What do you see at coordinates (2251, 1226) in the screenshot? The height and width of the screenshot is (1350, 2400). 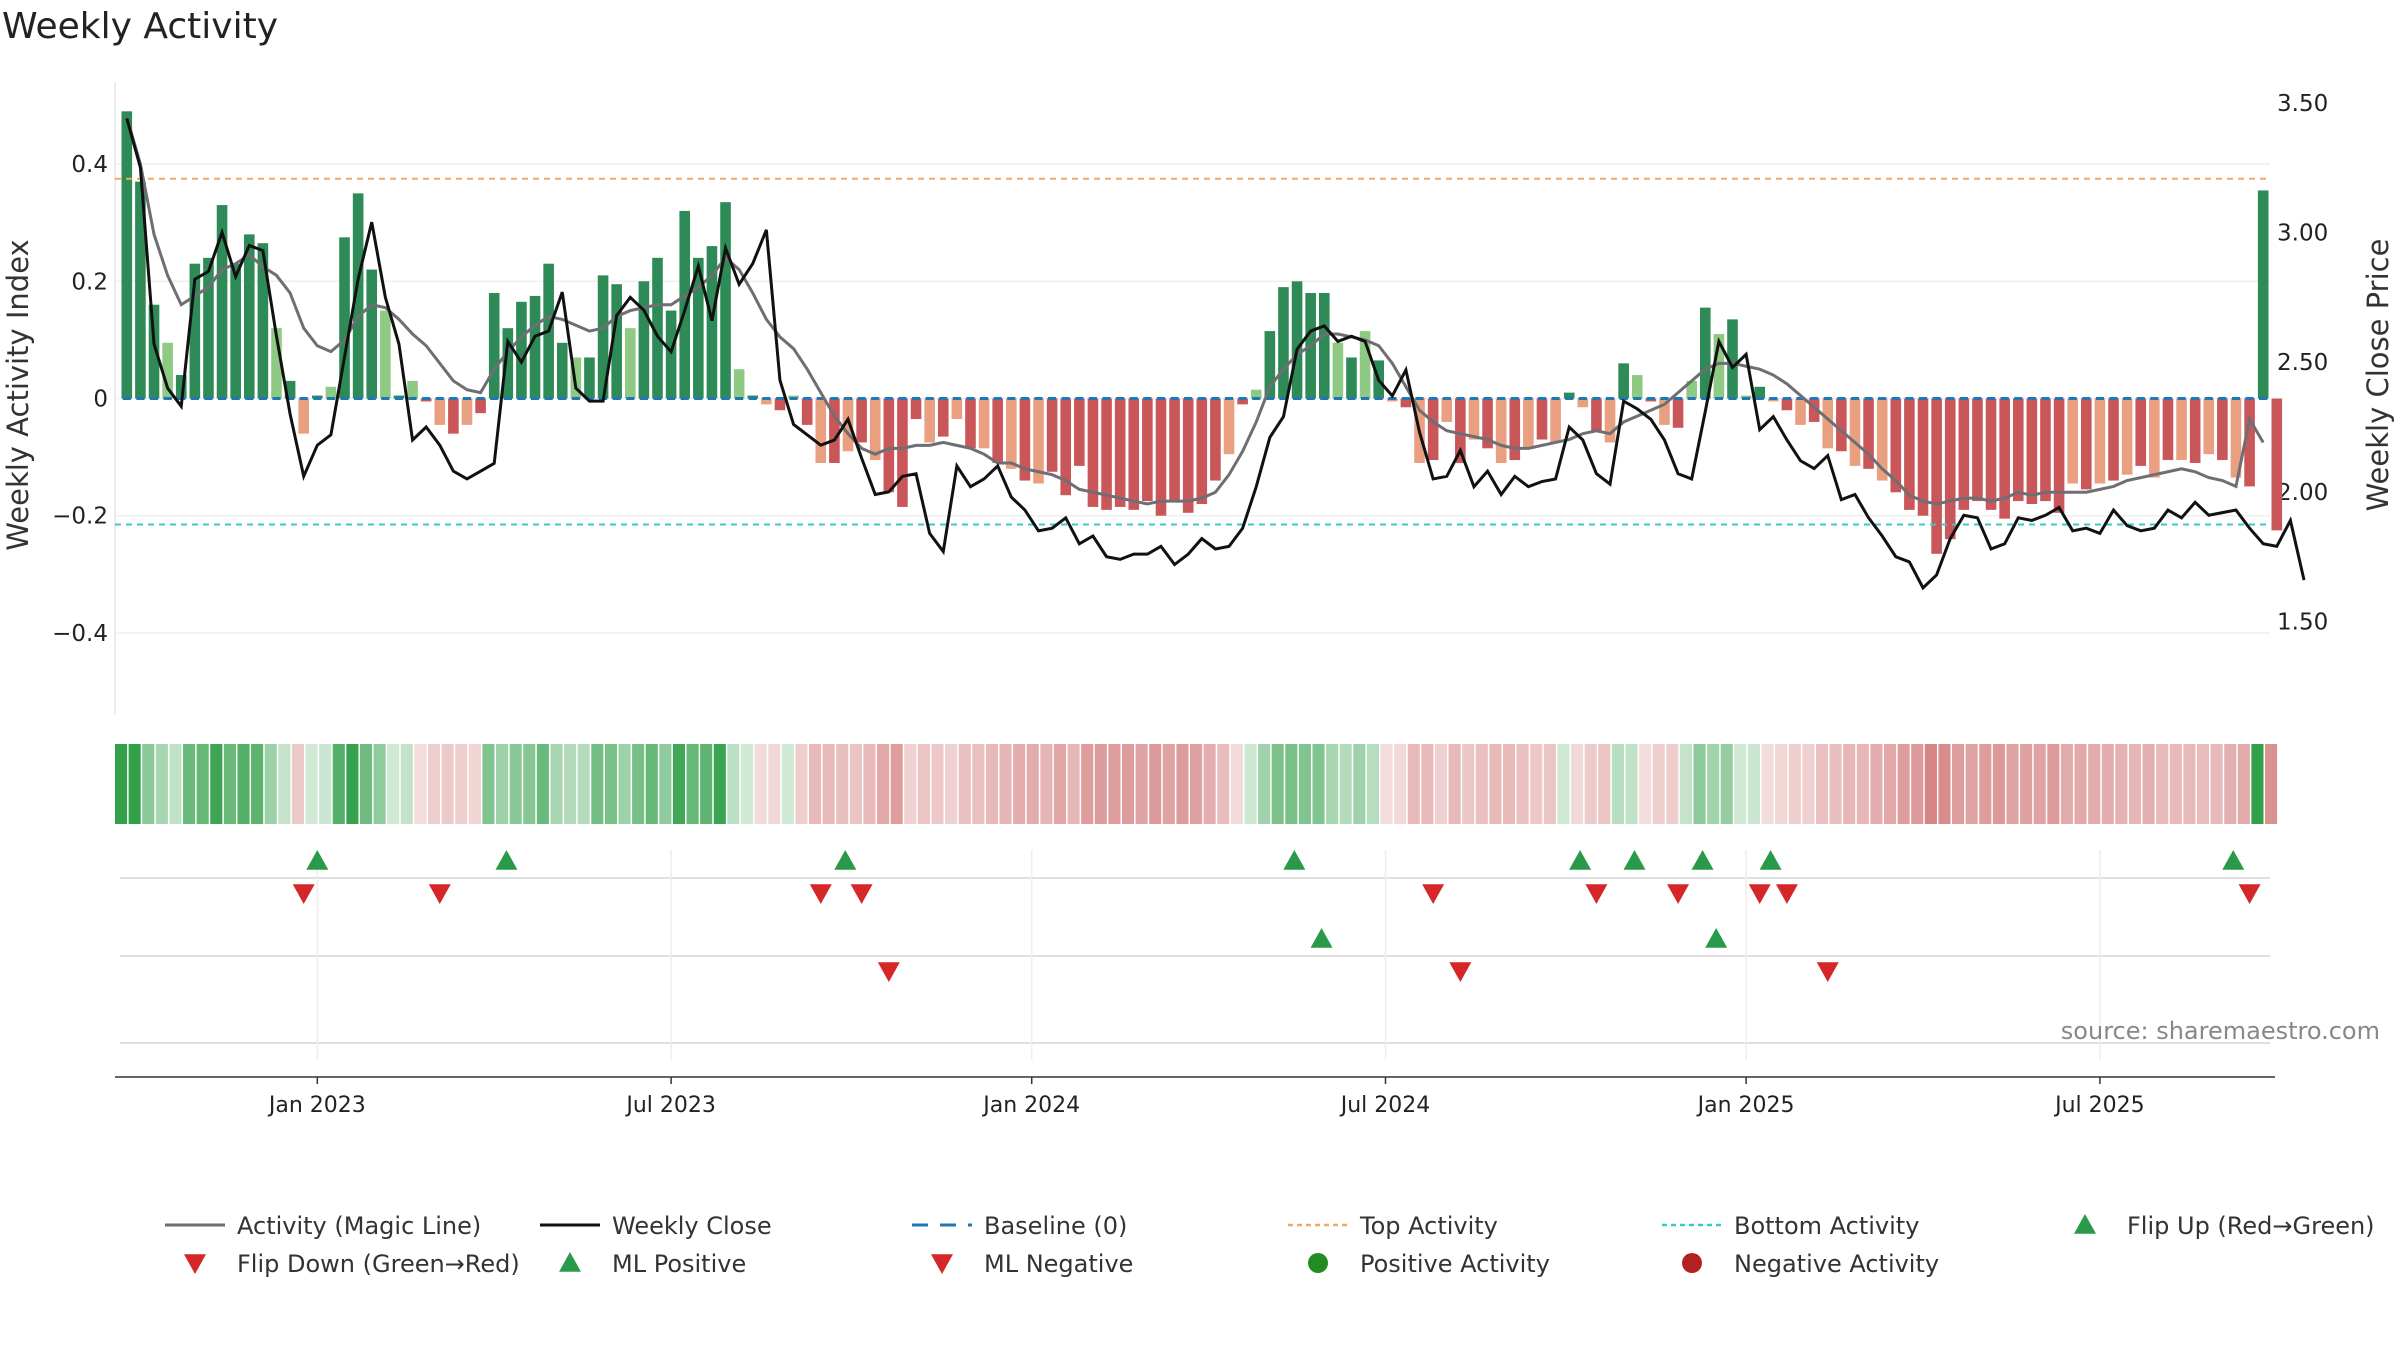 I see `legend-label: Flip Up (Red→Green)` at bounding box center [2251, 1226].